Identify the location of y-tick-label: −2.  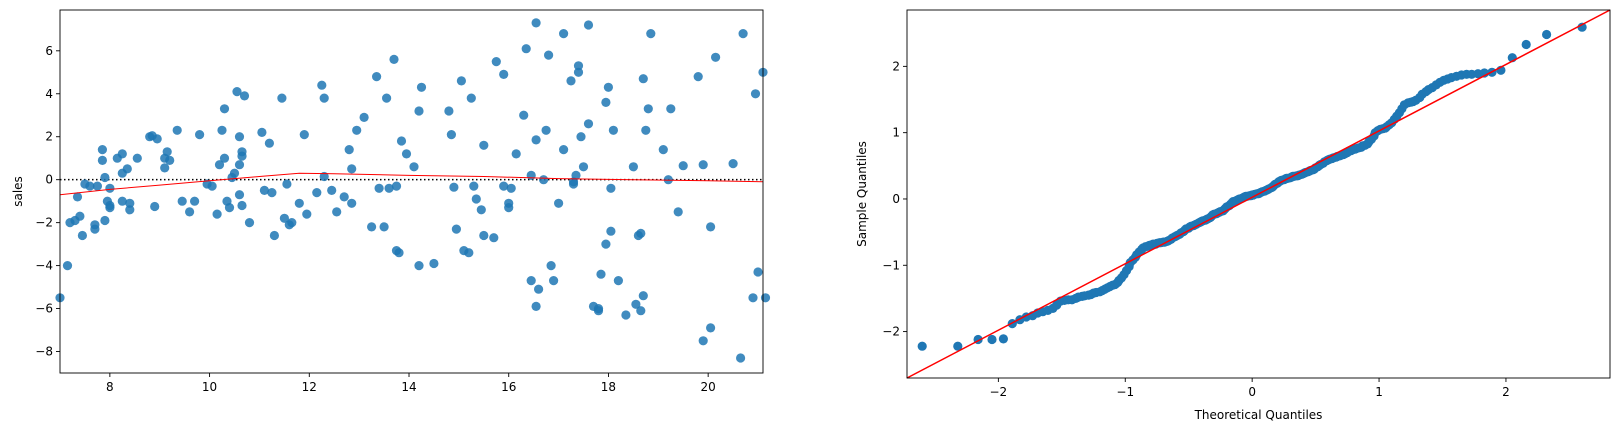
(44, 223).